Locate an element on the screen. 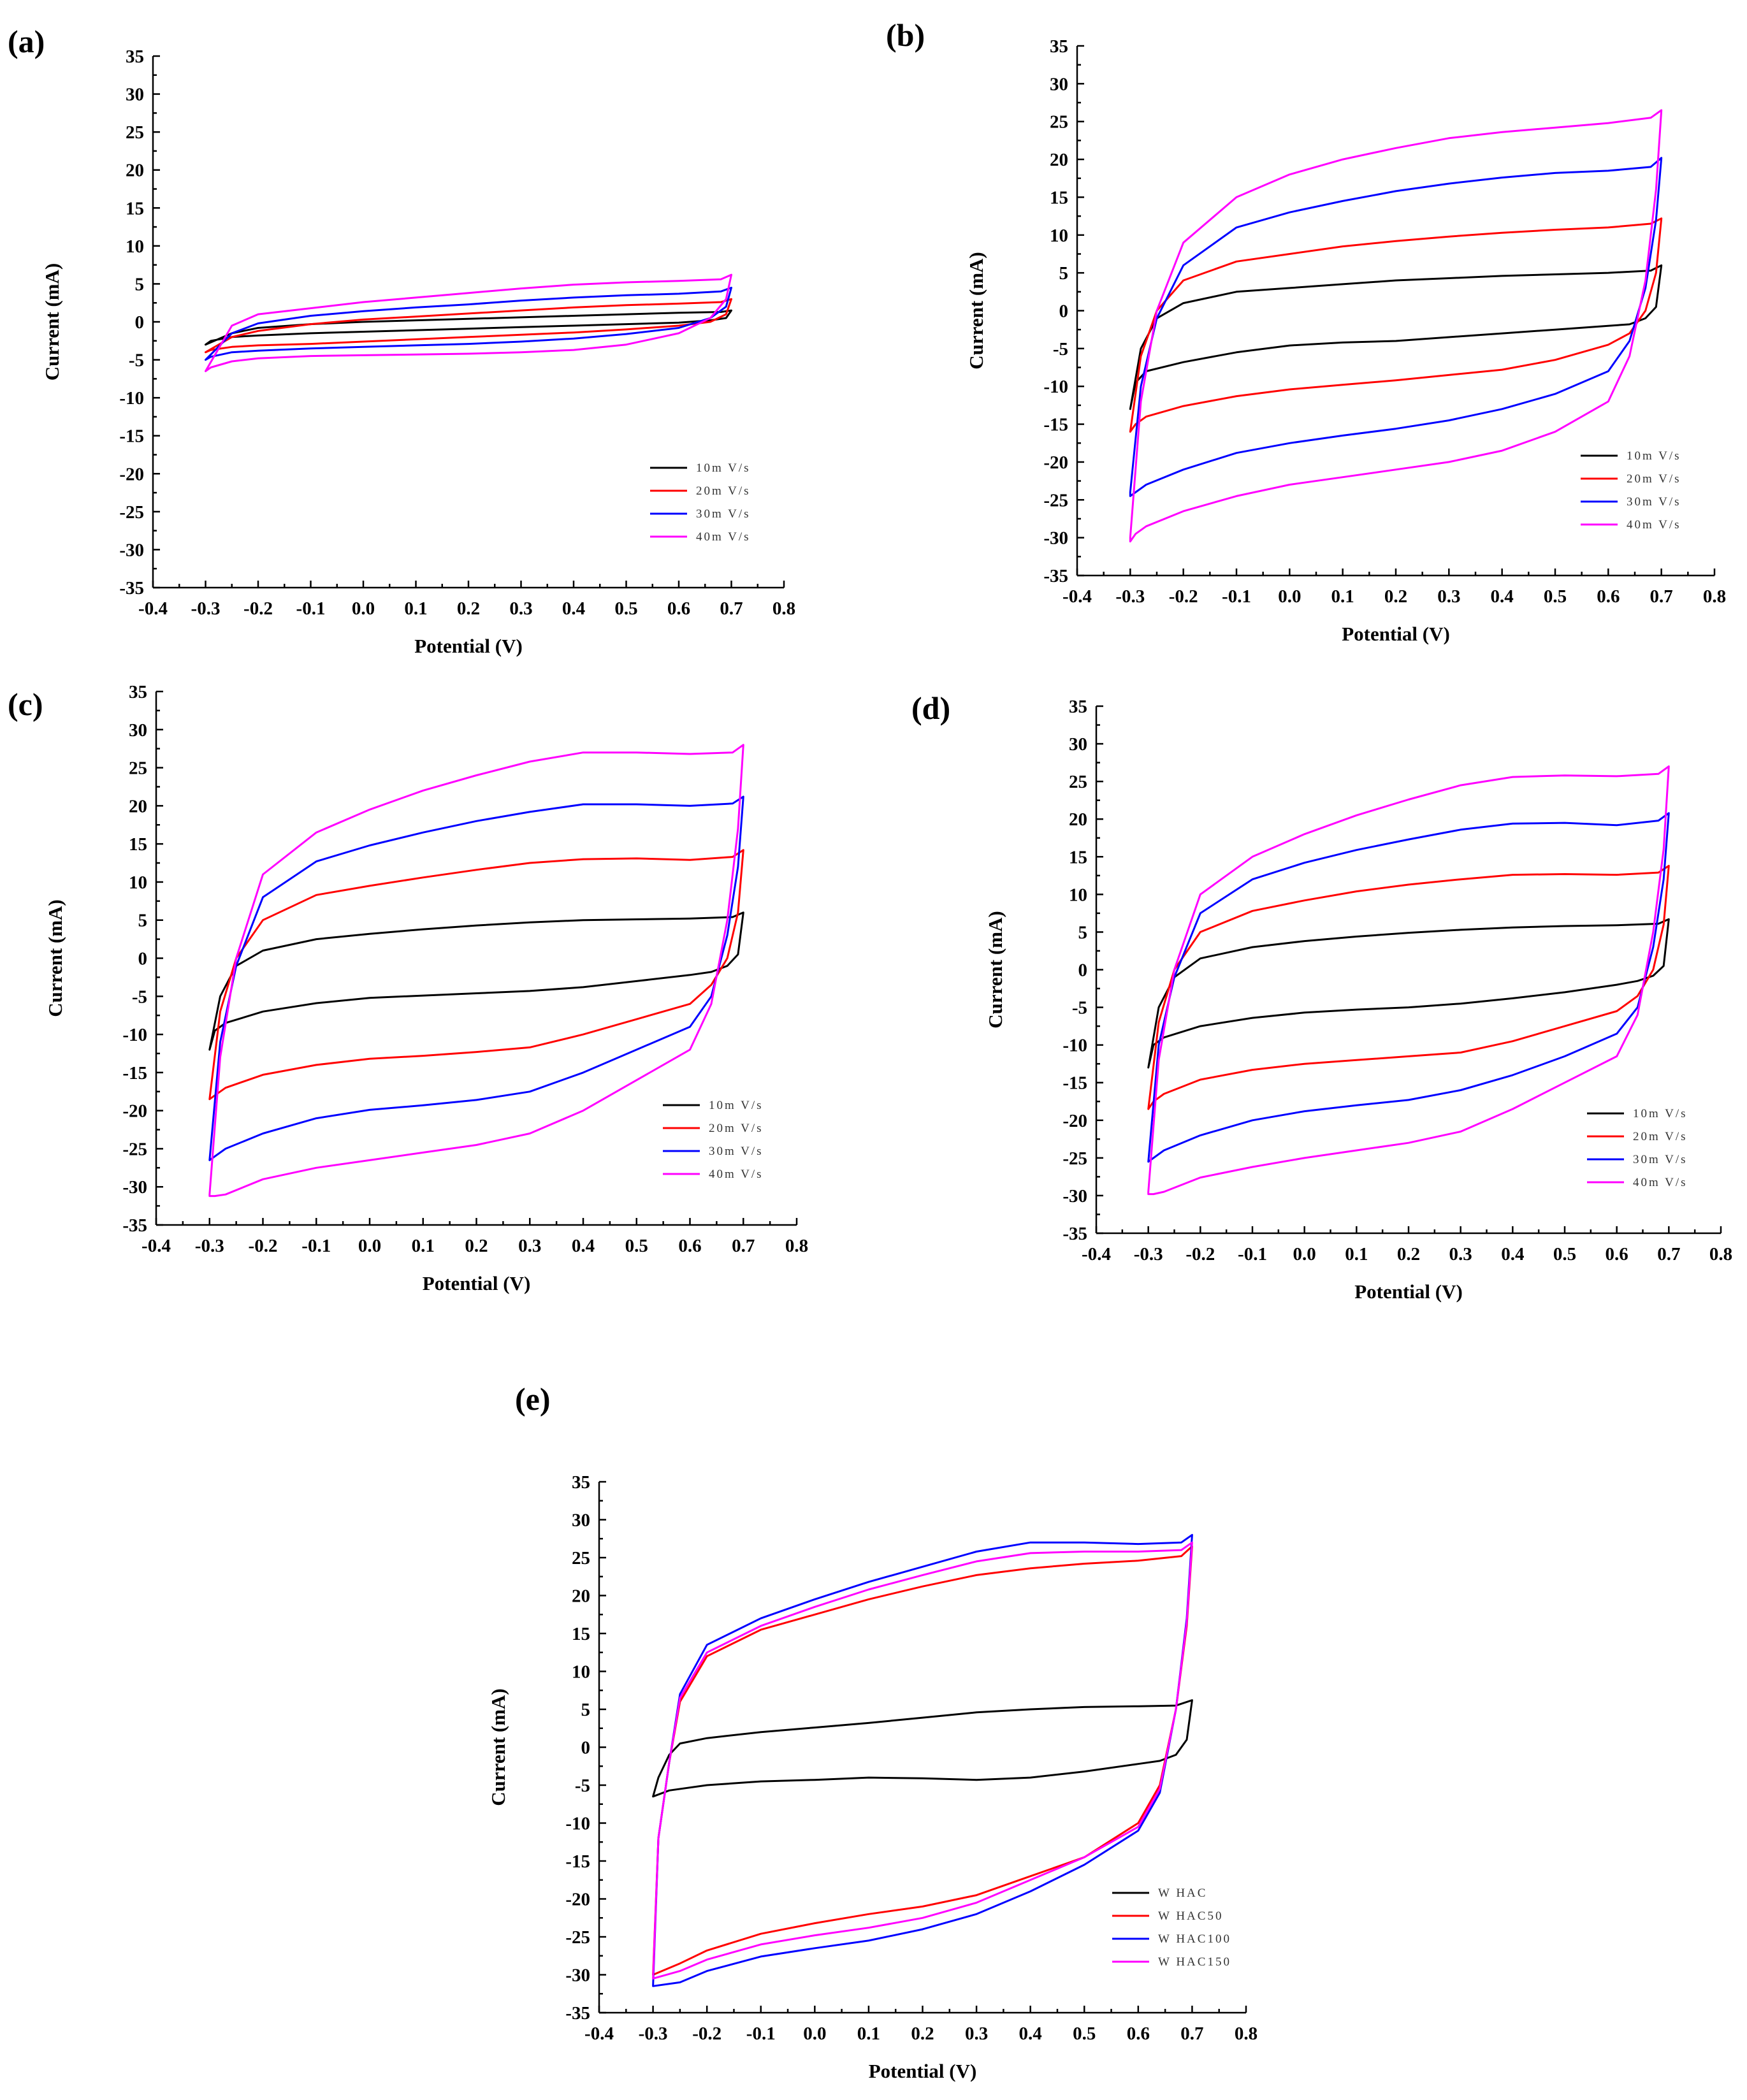 This screenshot has height=2100, width=1747. legend-label: W HAC100 is located at coordinates (1194, 1939).